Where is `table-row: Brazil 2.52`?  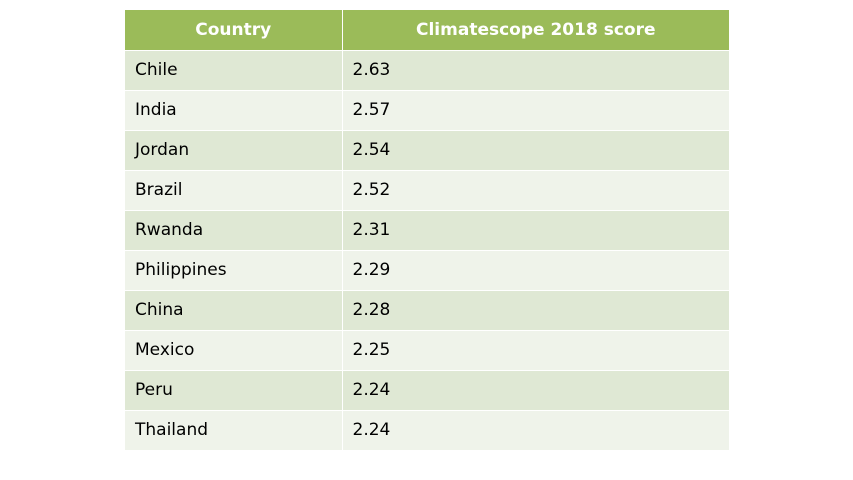
table-row: Brazil 2.52 is located at coordinates (427, 189).